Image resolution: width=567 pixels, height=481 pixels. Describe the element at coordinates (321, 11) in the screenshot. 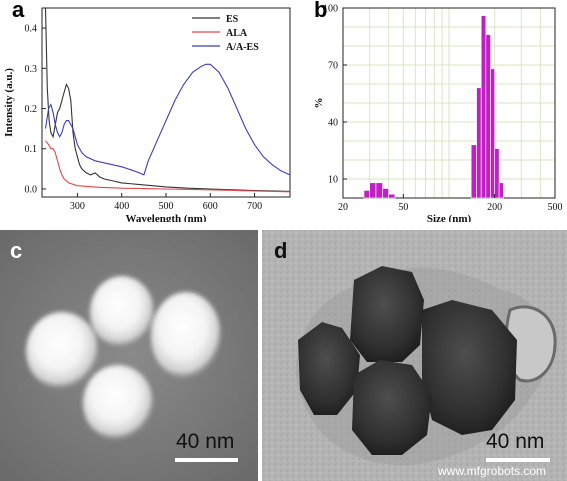

I see `panel-b-letter: b` at that location.